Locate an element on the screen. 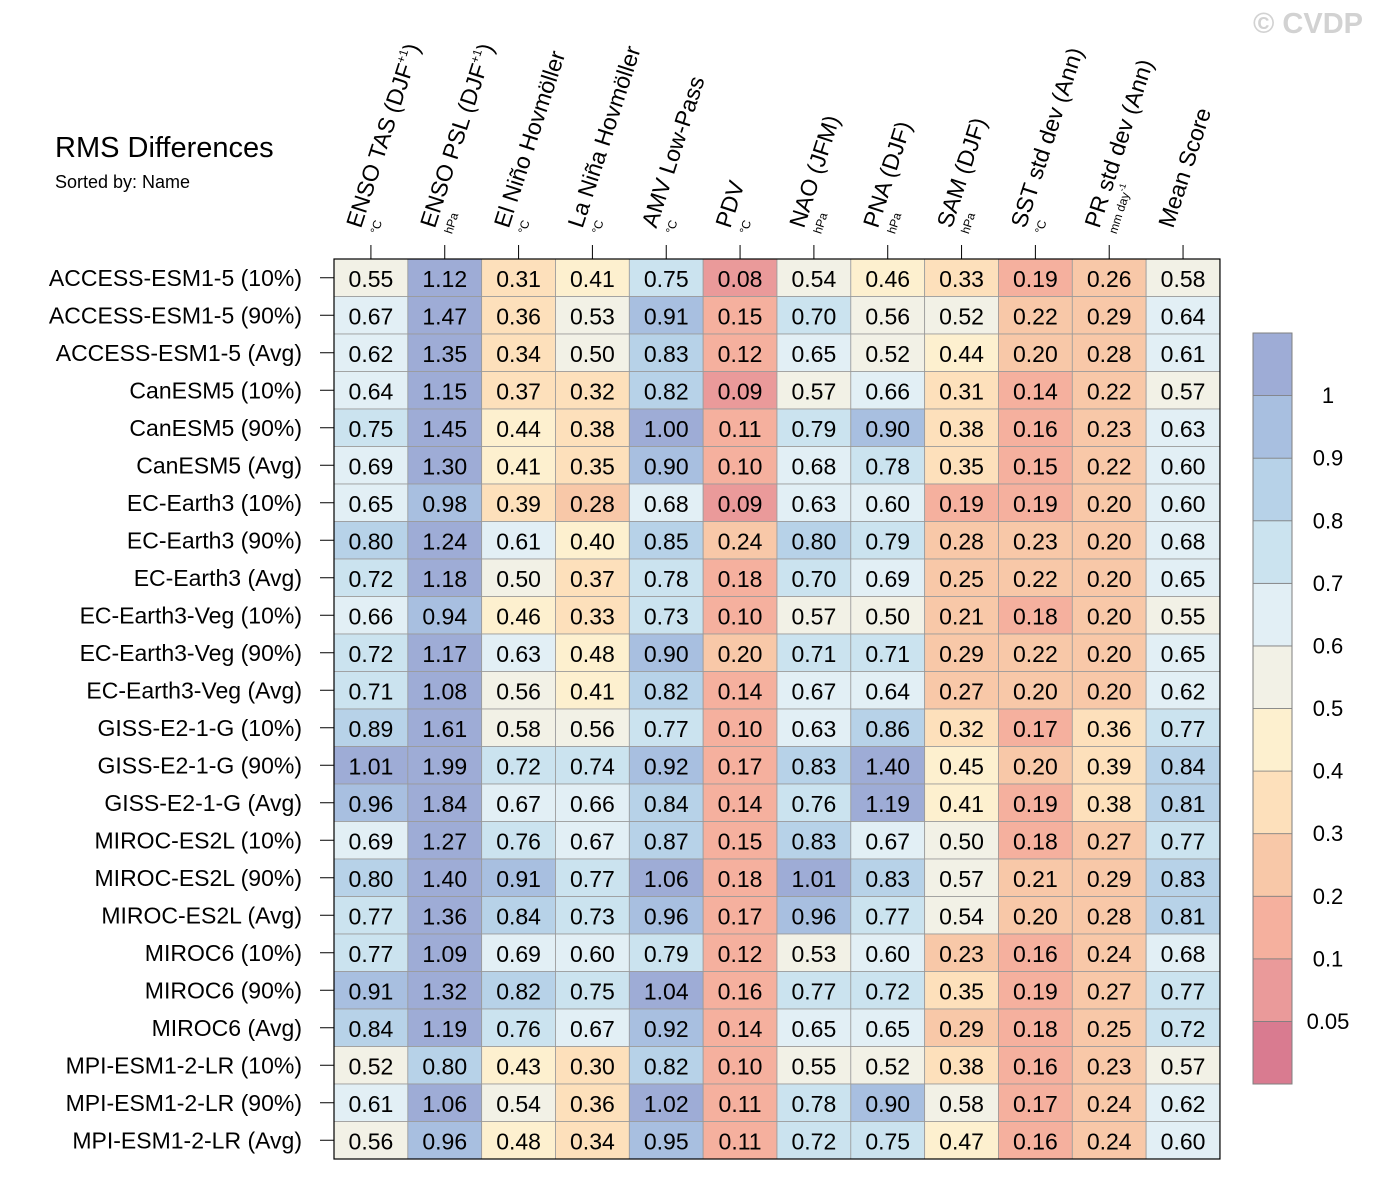 Image resolution: width=1373 pixels, height=1179 pixels. cell-value: 0.46 is located at coordinates (518, 616).